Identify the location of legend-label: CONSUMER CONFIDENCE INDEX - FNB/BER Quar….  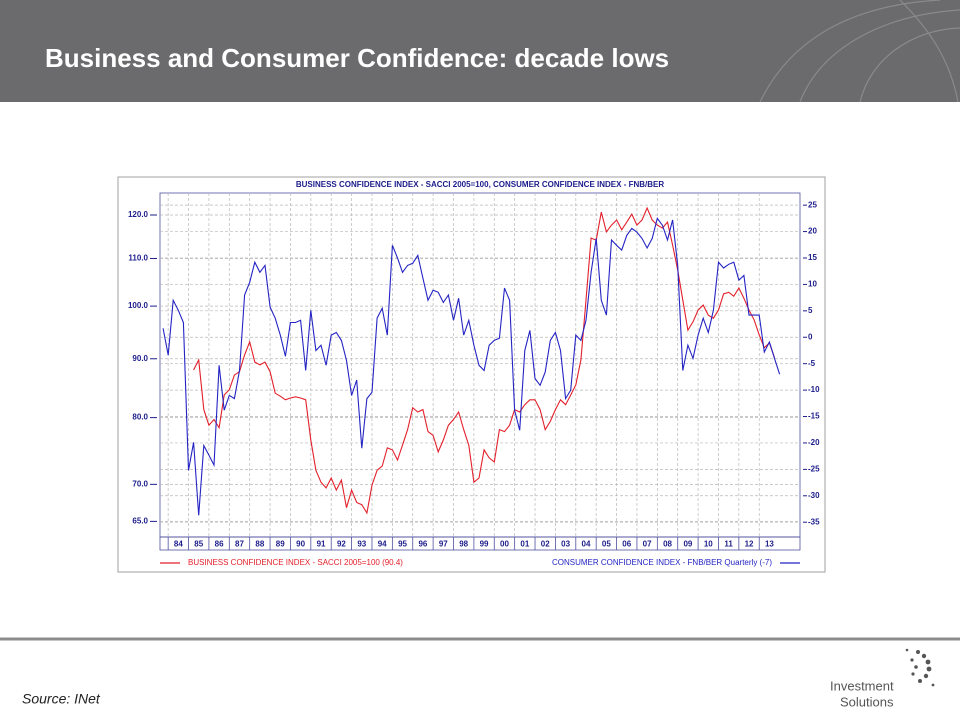
(662, 562).